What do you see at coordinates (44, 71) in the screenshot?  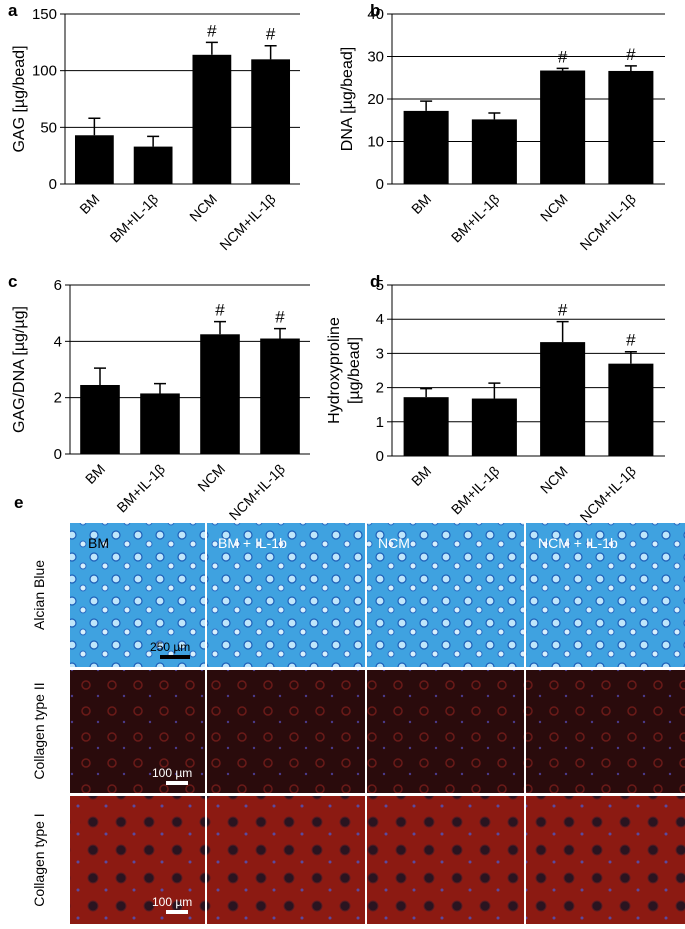 I see `y-tick-label: 100` at bounding box center [44, 71].